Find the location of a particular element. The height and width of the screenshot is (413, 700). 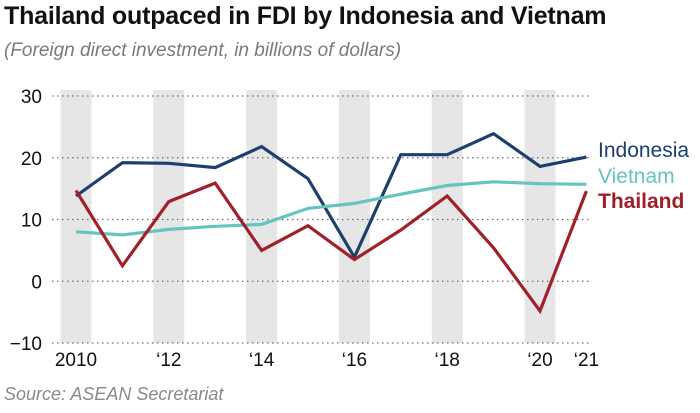

y-tick-label: 10 is located at coordinates (31, 221).